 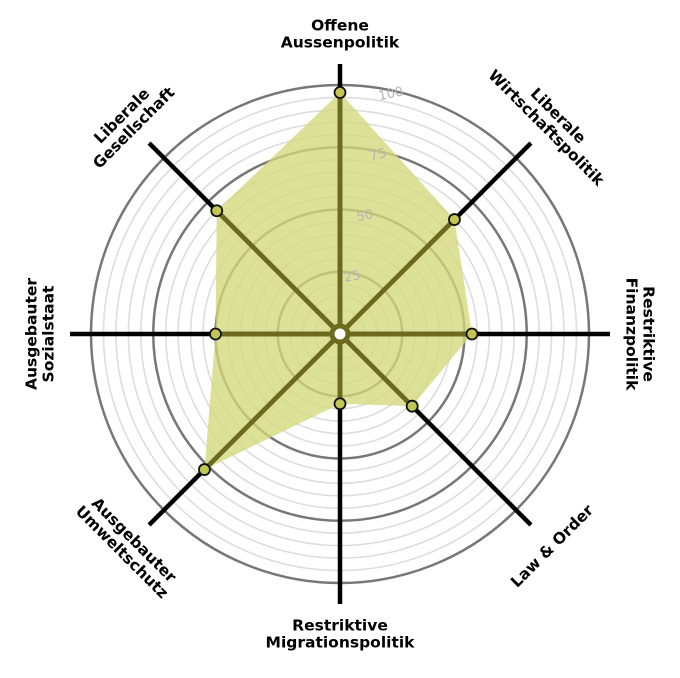 I want to click on tick-labels: 25 50 75 100, so click(x=373, y=185).